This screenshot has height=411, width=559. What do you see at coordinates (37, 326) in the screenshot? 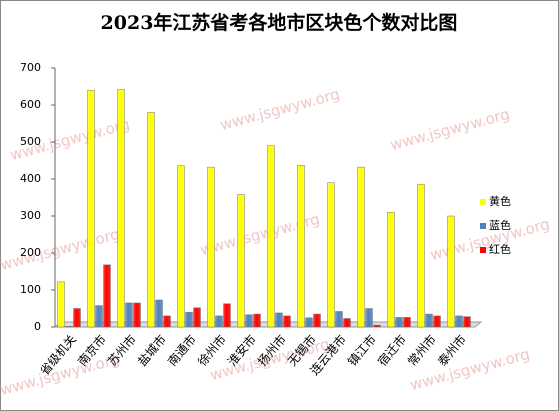
I see `y-tick-label: 0` at bounding box center [37, 326].